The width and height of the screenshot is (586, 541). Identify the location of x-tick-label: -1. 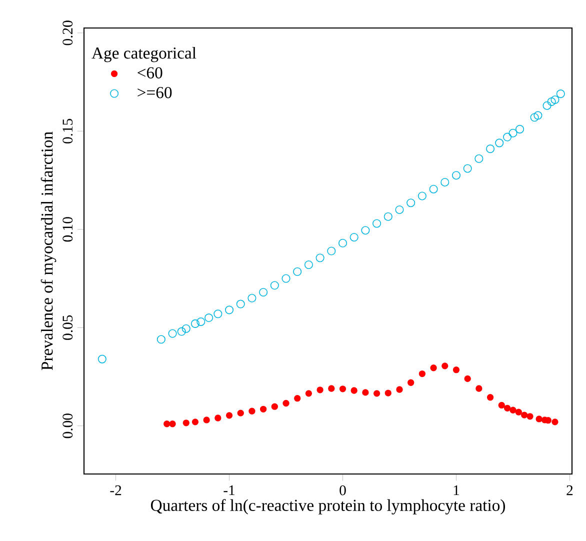
(229, 490).